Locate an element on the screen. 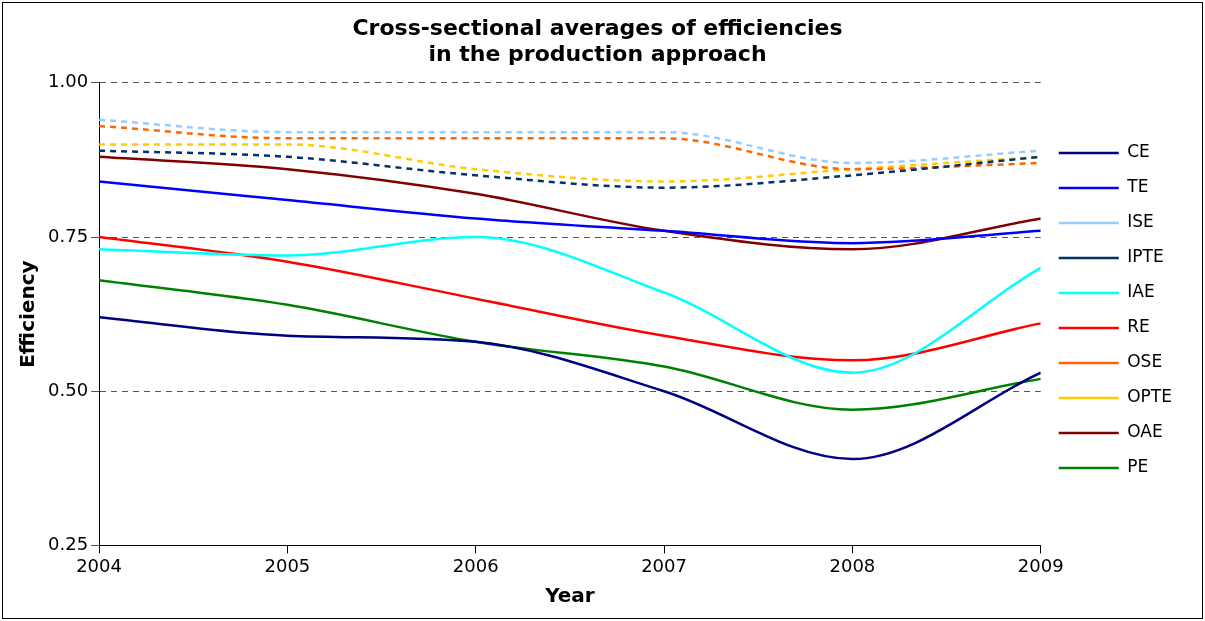  x-tick-label: 2006 is located at coordinates (475, 565).